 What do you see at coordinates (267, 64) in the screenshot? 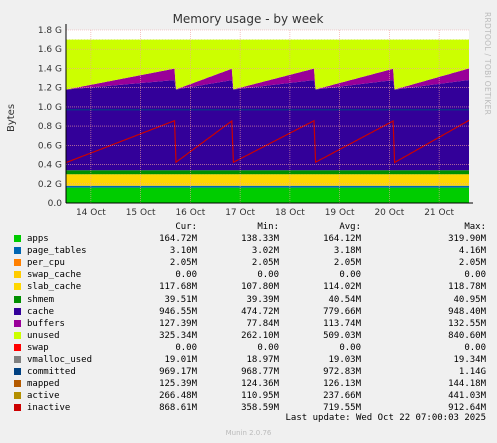
I see `area-unused` at bounding box center [267, 64].